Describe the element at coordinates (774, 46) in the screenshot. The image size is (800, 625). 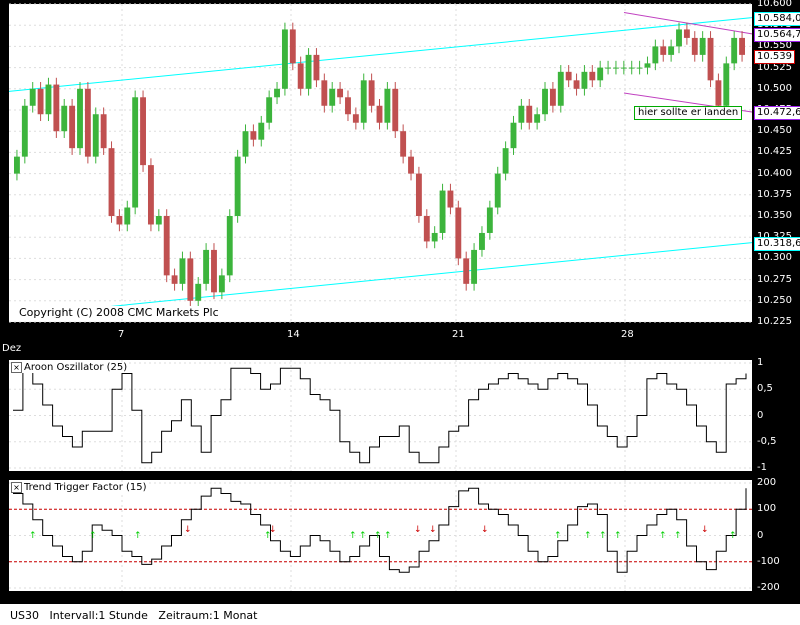
I see `y-tick-label: 10.550` at that location.